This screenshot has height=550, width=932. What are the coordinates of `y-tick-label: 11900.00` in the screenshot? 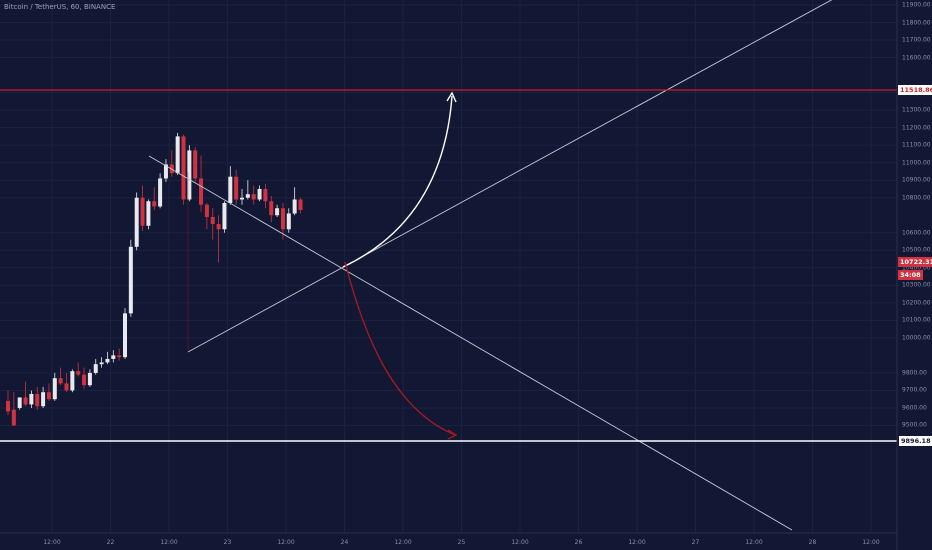 It's located at (916, 5).